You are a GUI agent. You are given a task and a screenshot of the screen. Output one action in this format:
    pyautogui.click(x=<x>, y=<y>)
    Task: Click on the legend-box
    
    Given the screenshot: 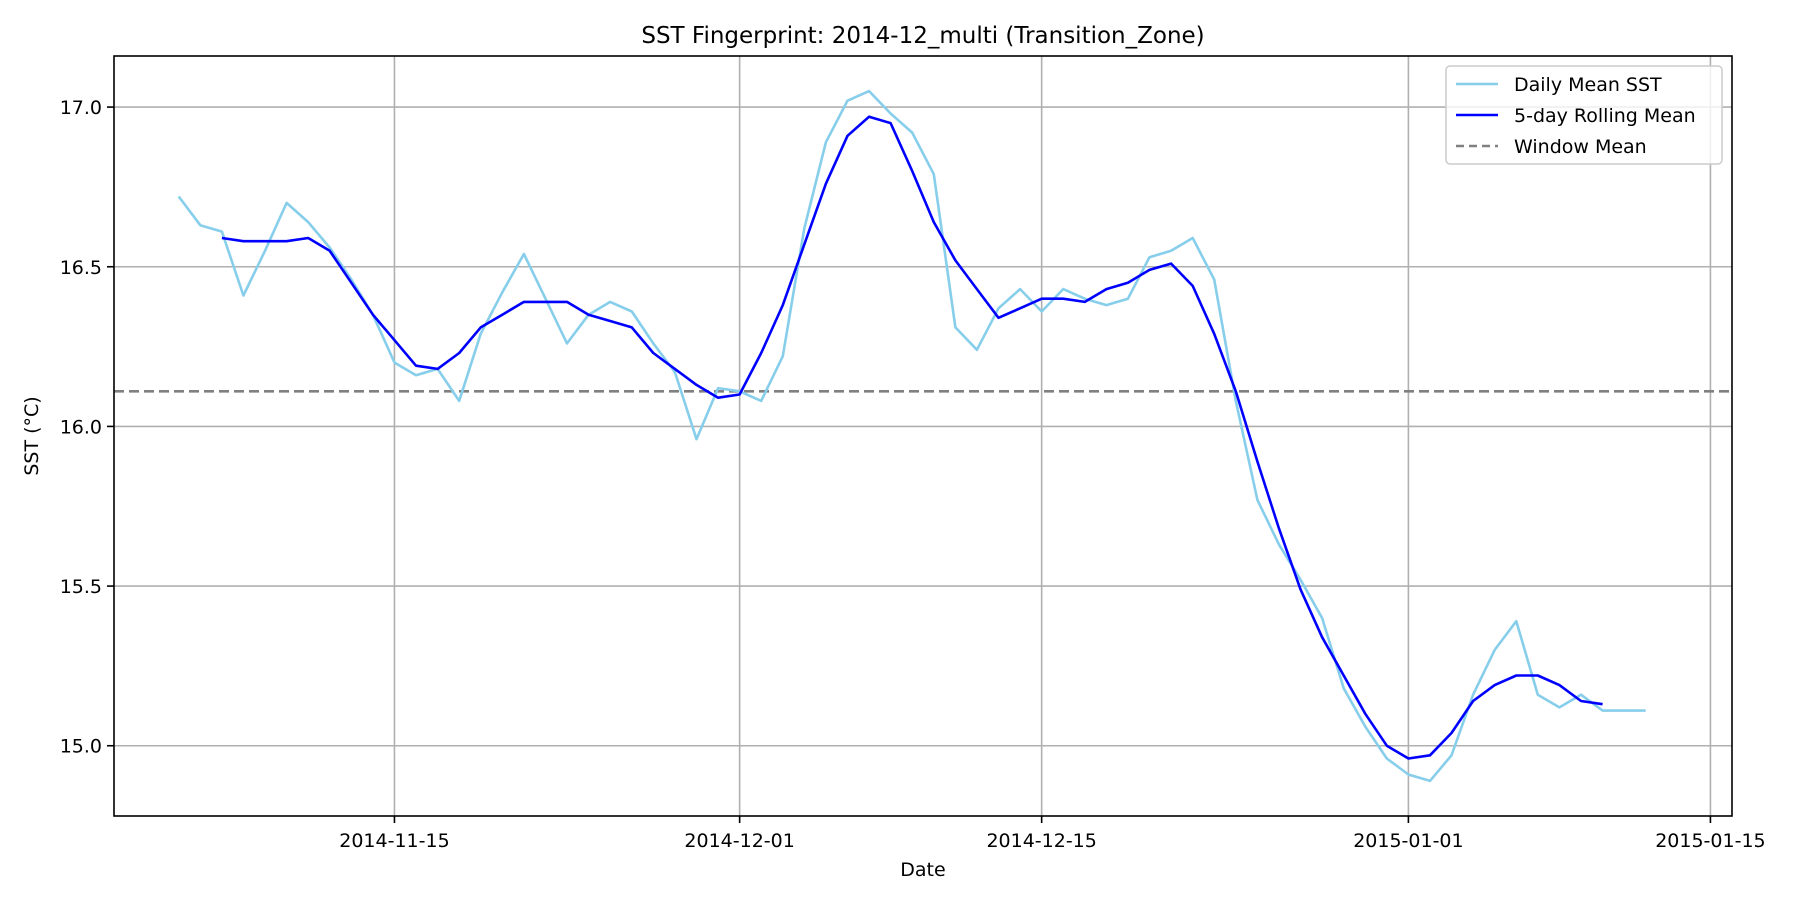 What is the action you would take?
    pyautogui.click(x=1584, y=115)
    